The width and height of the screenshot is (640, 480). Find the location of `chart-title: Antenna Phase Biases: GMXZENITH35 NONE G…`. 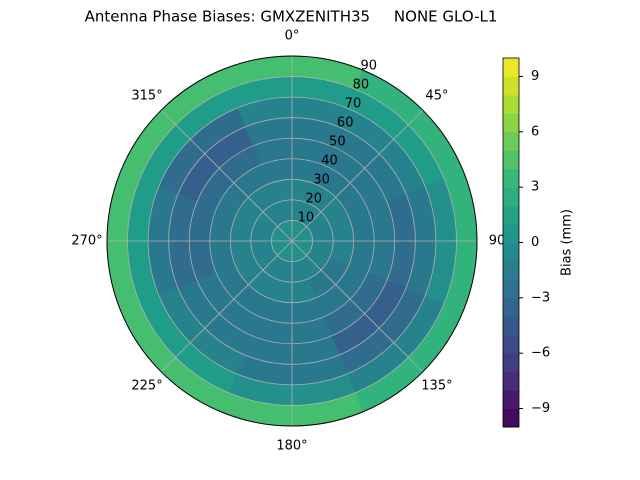

chart-title: Antenna Phase Biases: GMXZENITH35 NONE G… is located at coordinates (291, 17).